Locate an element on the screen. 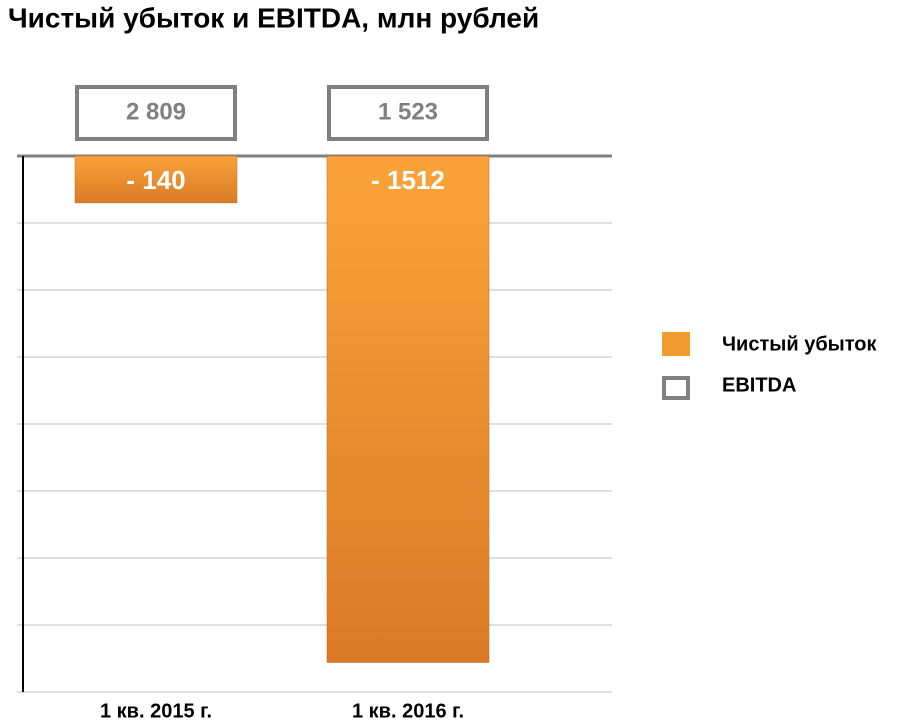 The width and height of the screenshot is (920, 728). value-label: 2 809 is located at coordinates (156, 111).